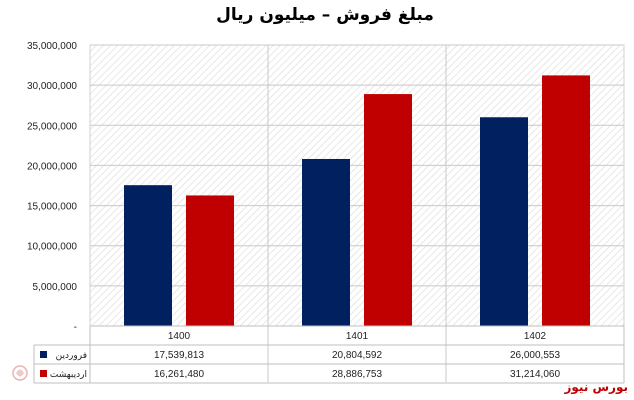  What do you see at coordinates (68, 375) in the screenshot?
I see `legend-label: اردیبهشت` at bounding box center [68, 375].